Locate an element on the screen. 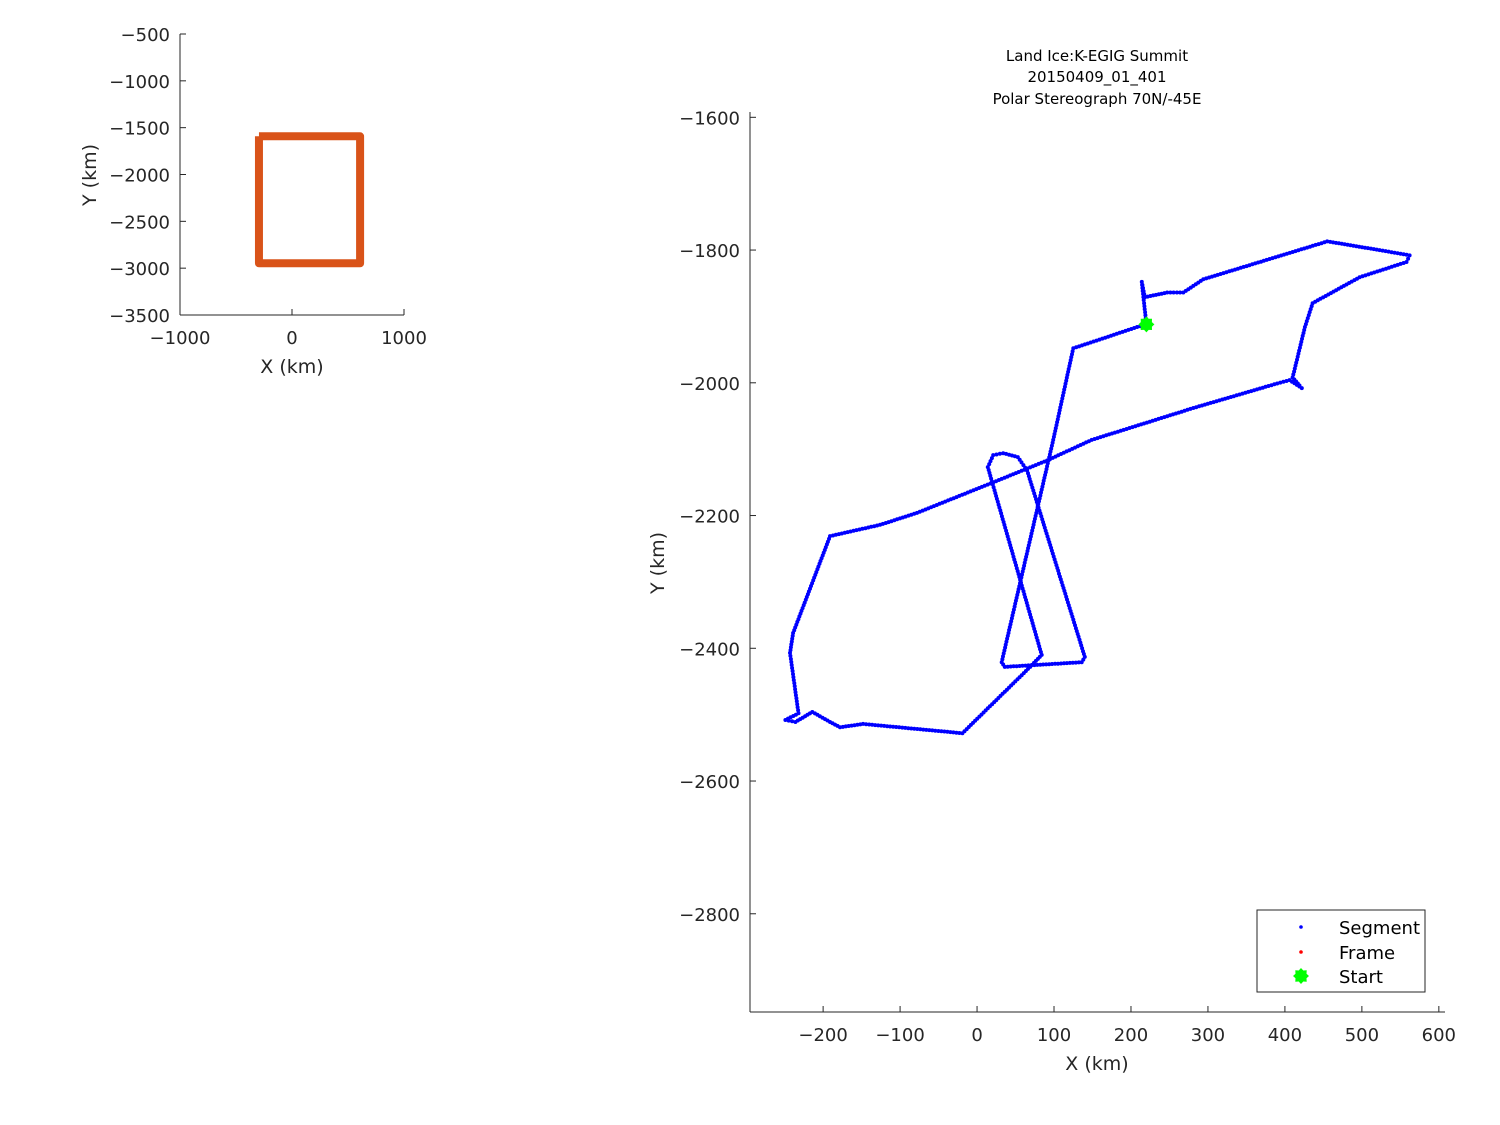 The width and height of the screenshot is (1500, 1125). legend-start-marker is located at coordinates (1301, 976).